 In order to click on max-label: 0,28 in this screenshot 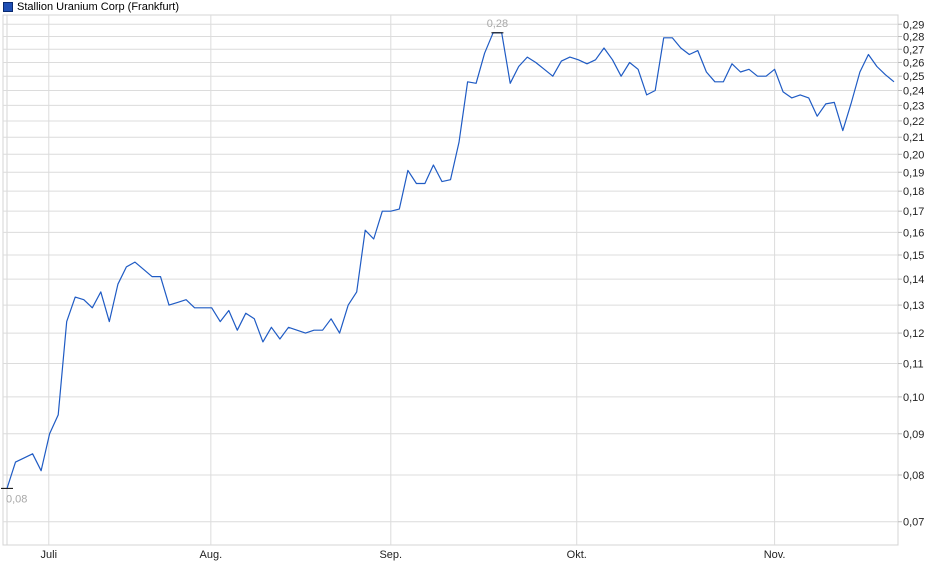, I will do `click(497, 24)`.